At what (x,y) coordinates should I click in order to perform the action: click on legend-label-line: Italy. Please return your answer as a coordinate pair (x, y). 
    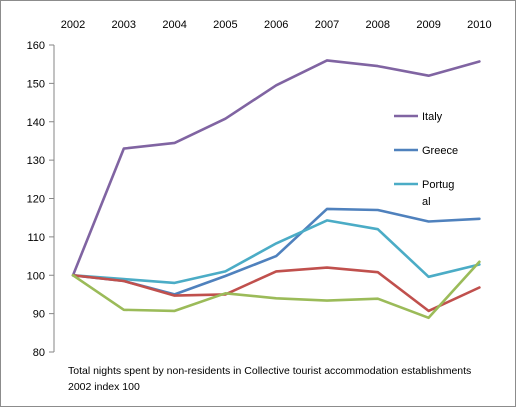
    Looking at the image, I should click on (432, 117).